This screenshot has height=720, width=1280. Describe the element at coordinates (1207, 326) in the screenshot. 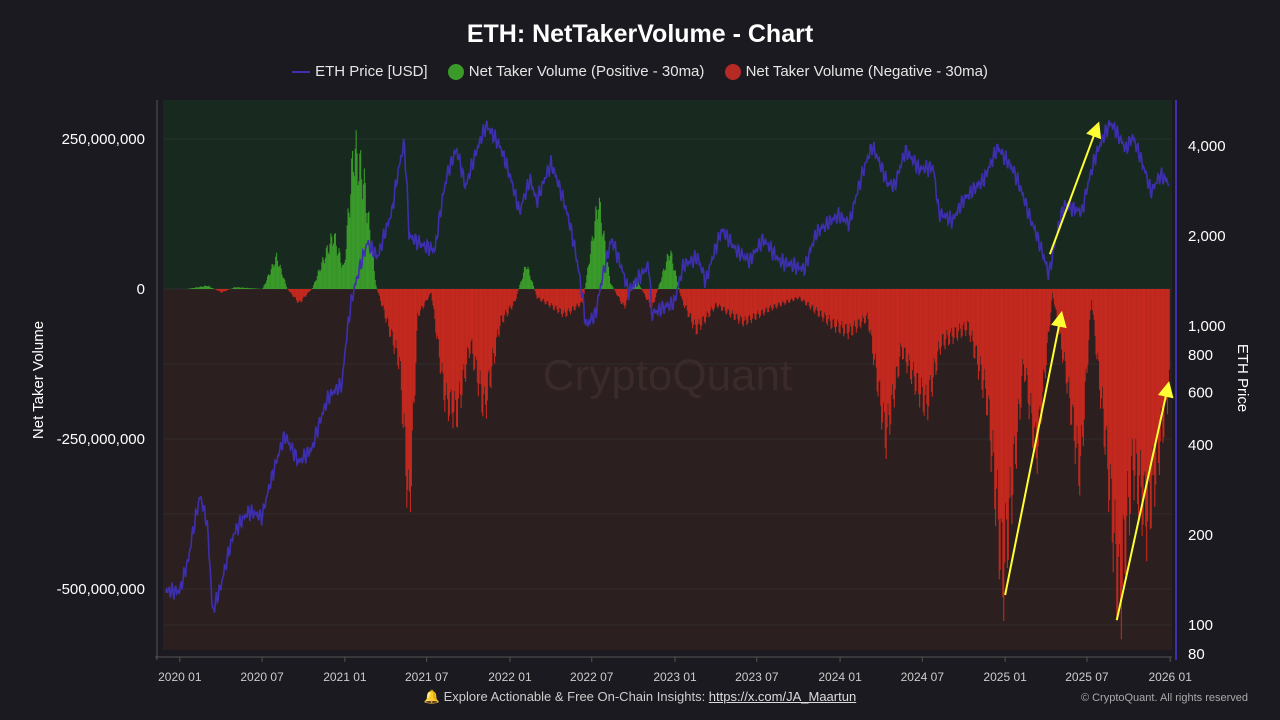

I see `y-right-tick-label: 1,000` at that location.